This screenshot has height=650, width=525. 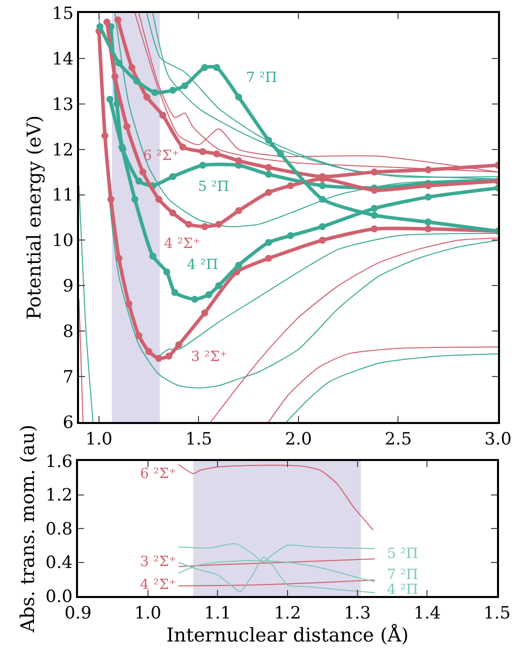 What do you see at coordinates (63, 104) in the screenshot?
I see `y-tick-label: 13` at bounding box center [63, 104].